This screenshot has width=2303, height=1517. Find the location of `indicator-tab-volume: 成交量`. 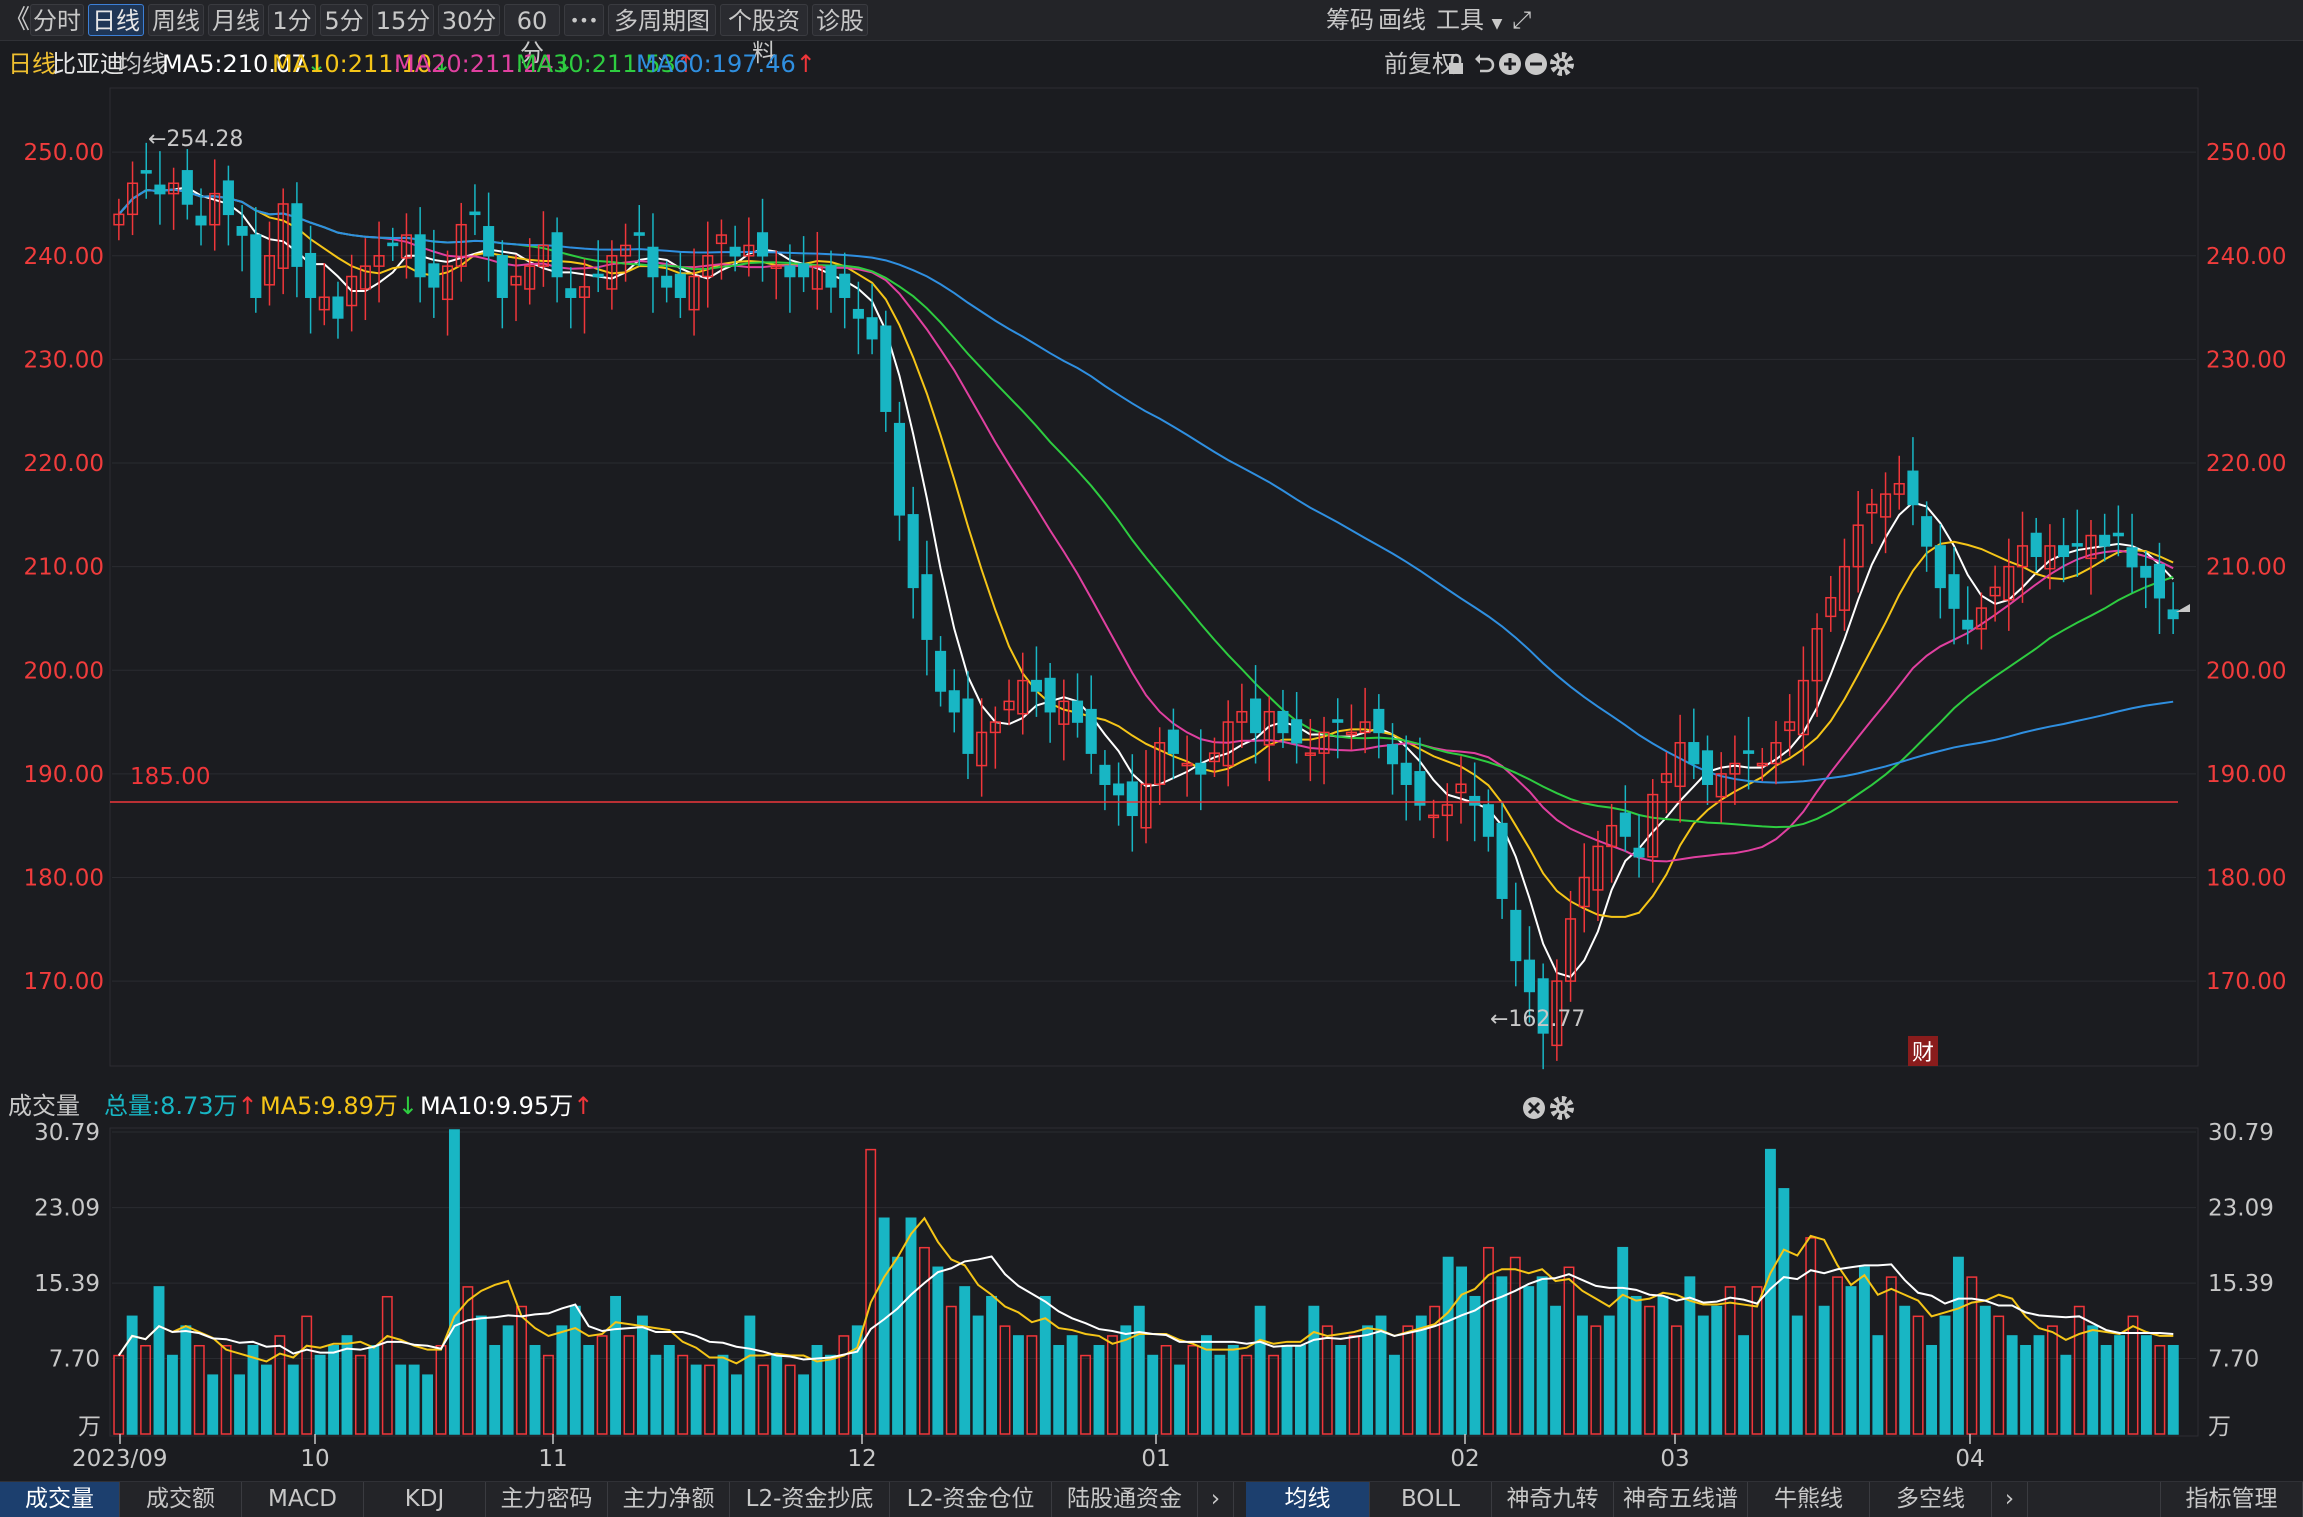

indicator-tab-volume: 成交量 is located at coordinates (60, 1499).